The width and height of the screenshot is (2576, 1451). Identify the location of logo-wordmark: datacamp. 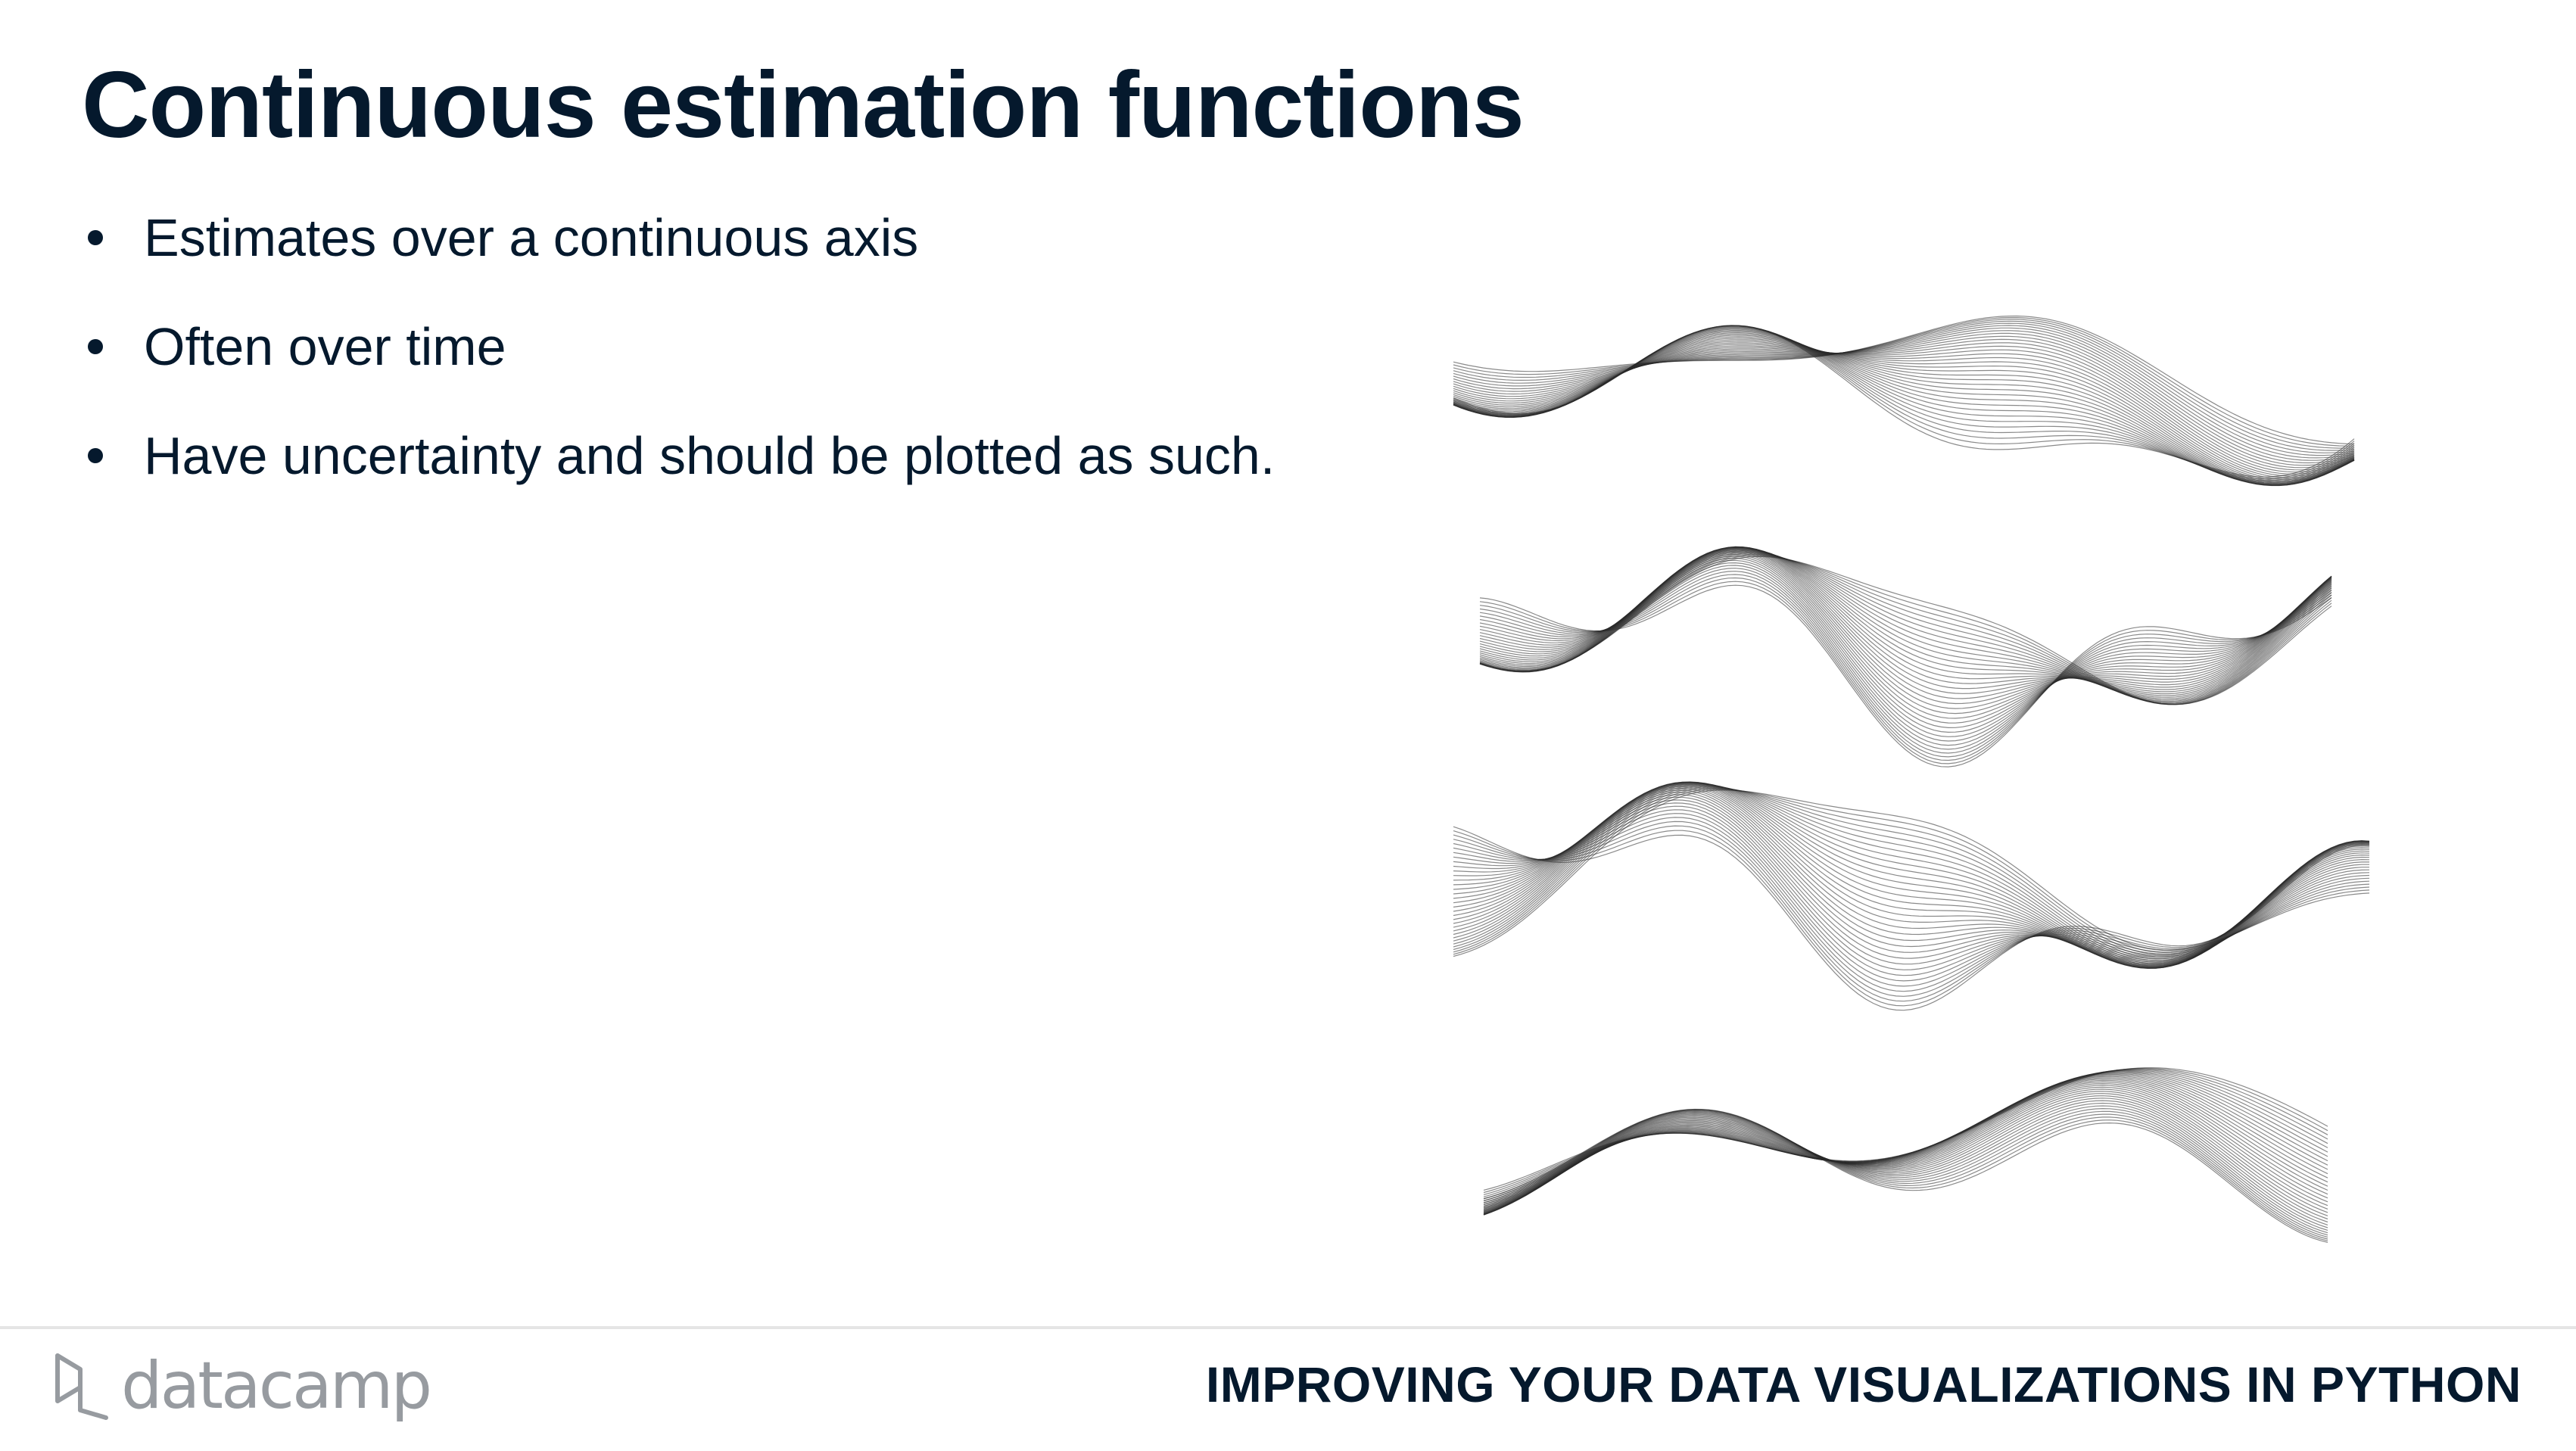
(276, 1386).